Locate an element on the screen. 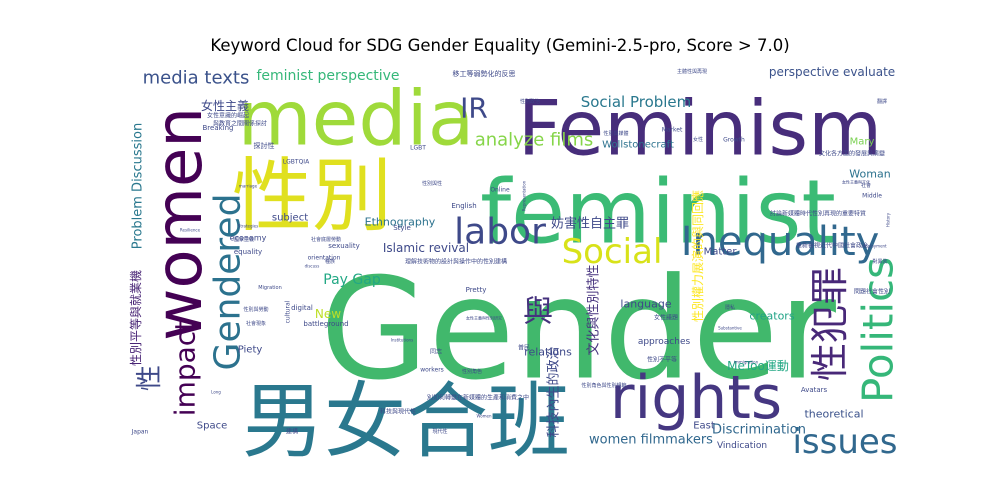 This screenshot has height=500, width=1000. word-74: Strategies is located at coordinates (248, 226).